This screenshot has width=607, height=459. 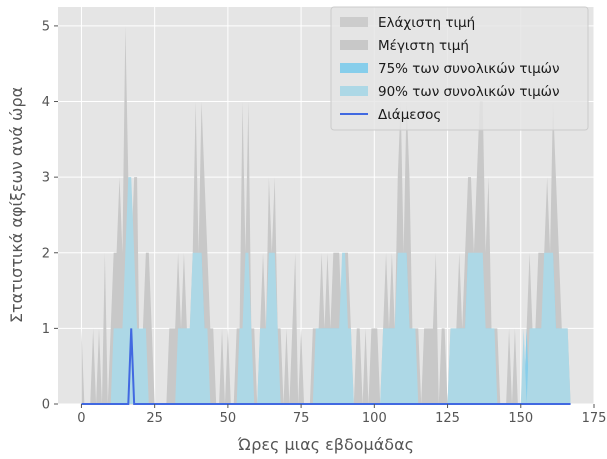 I want to click on x-tick-label: 25, so click(x=154, y=418).